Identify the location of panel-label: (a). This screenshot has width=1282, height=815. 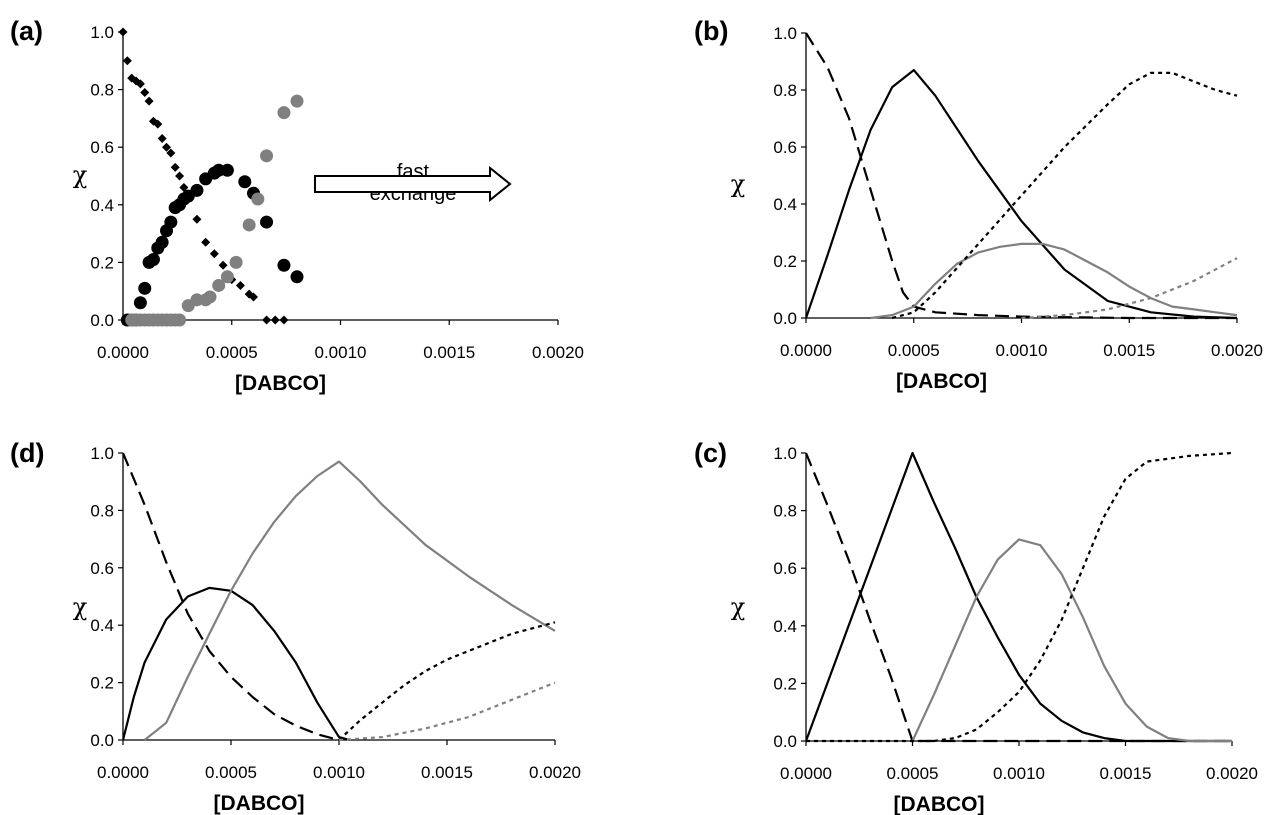
(26, 31).